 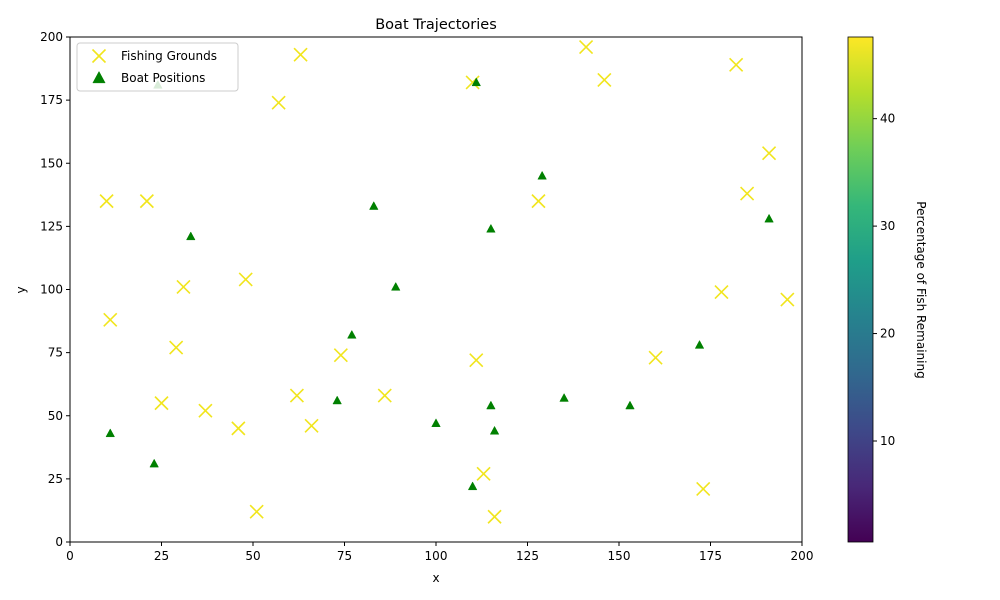 What do you see at coordinates (59, 542) in the screenshot?
I see `y-tick-label: 0` at bounding box center [59, 542].